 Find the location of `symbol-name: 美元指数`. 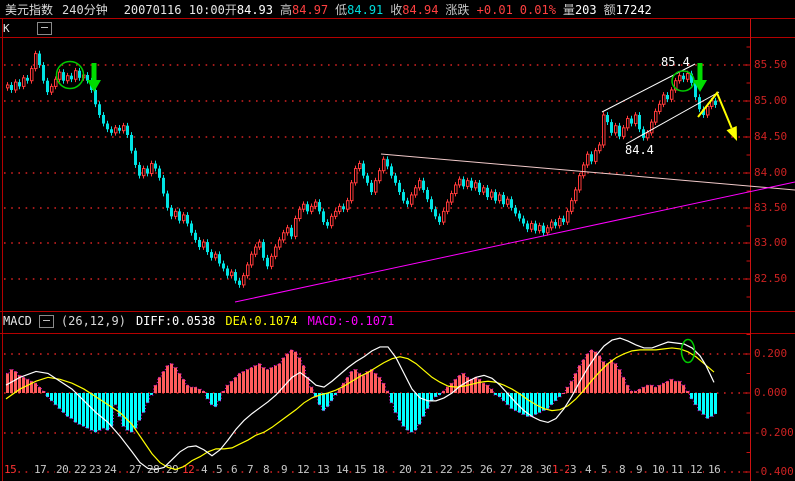

symbol-name: 美元指数 is located at coordinates (29, 10).